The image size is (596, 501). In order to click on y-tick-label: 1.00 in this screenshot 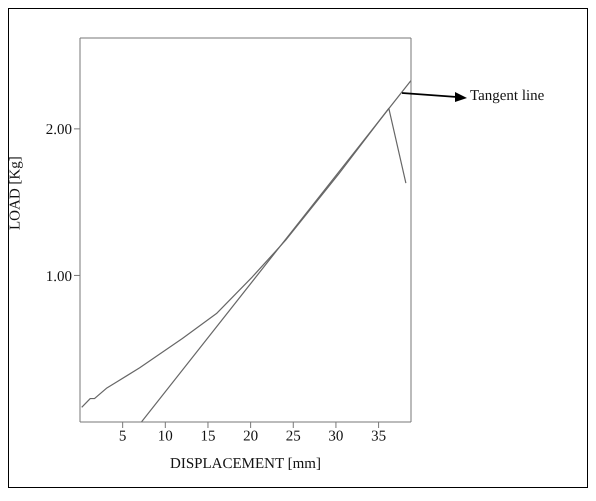, I will do `click(59, 276)`.